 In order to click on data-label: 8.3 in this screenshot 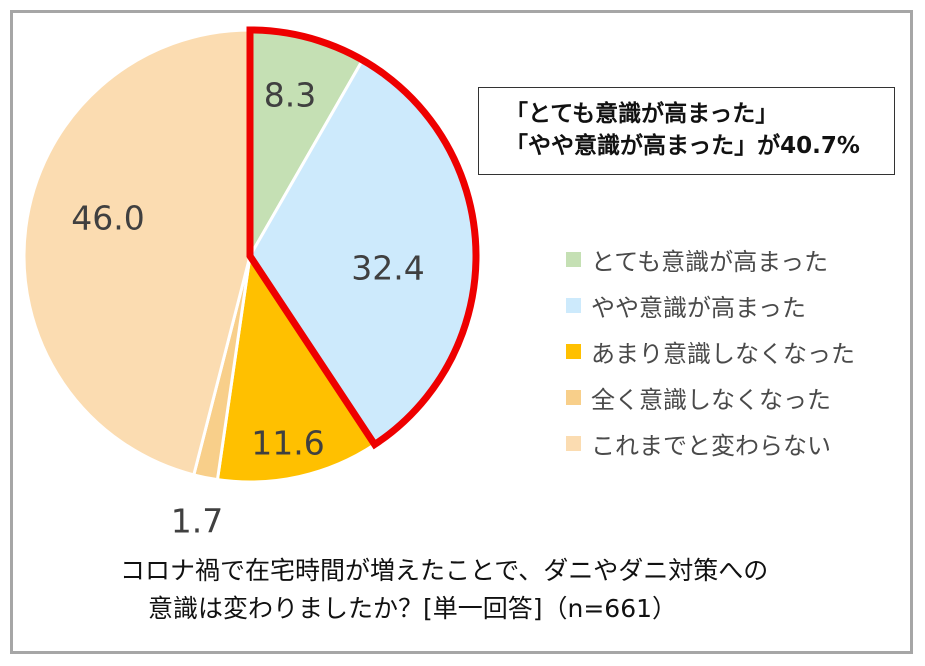, I will do `click(290, 95)`.